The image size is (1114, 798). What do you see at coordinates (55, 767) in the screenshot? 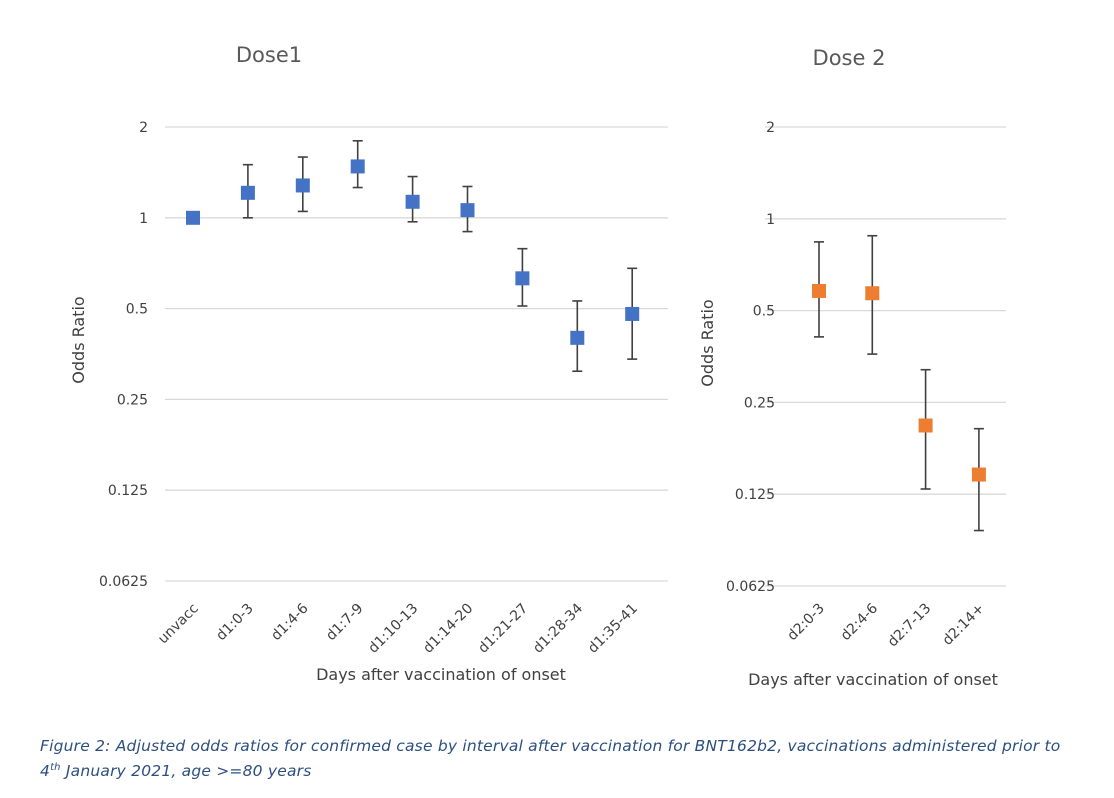
I see `caption-superscript: th` at bounding box center [55, 767].